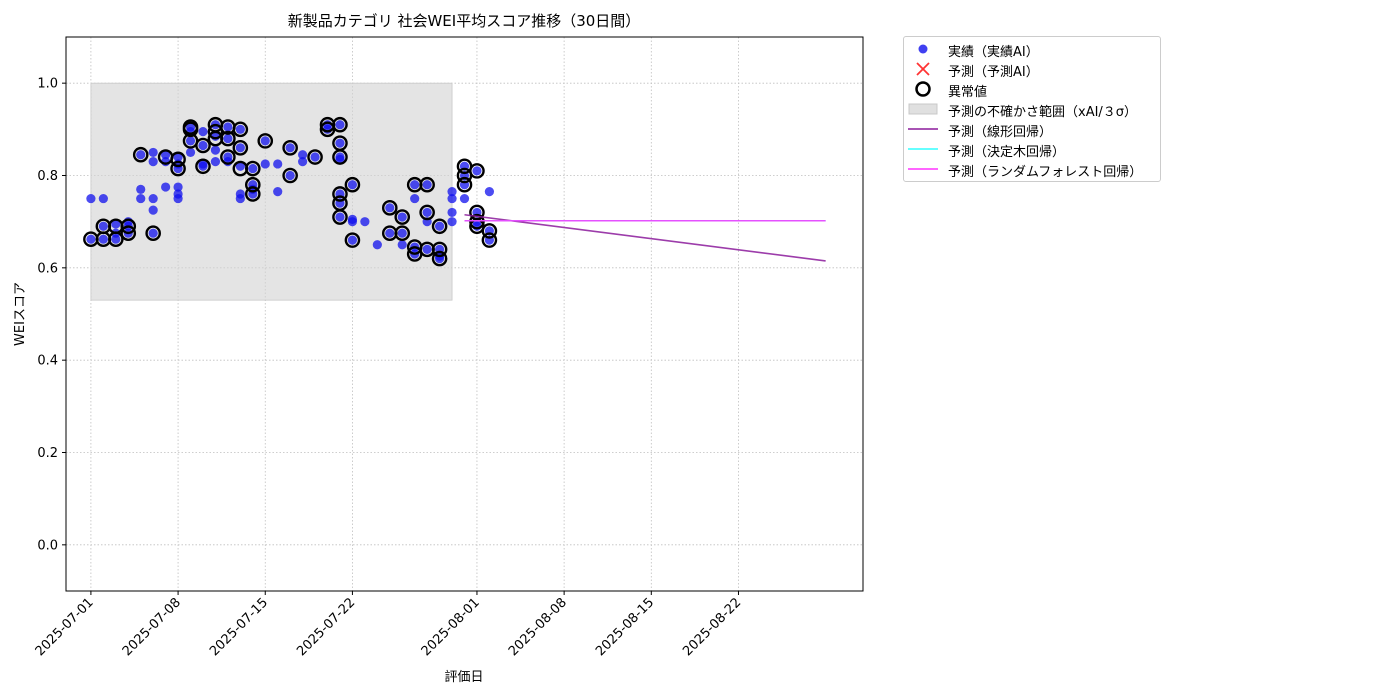 The height and width of the screenshot is (700, 1400). I want to click on y-axis-label: WEIスコア, so click(20, 314).